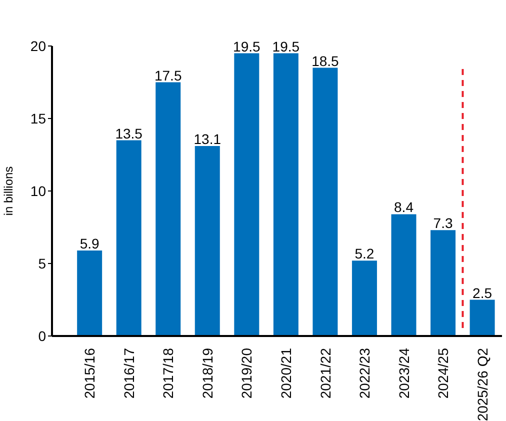 This screenshot has width=506, height=421. What do you see at coordinates (246, 373) in the screenshot?
I see `x-tick-label: 2019/20` at bounding box center [246, 373].